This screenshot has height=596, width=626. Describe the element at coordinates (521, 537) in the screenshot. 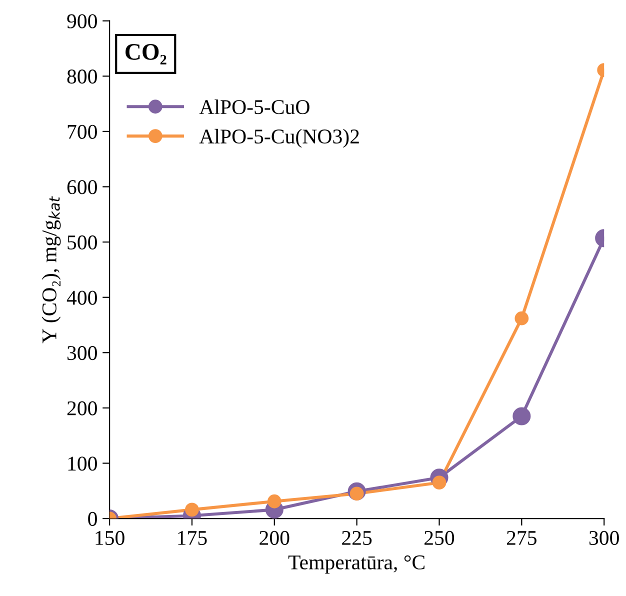

I see `x-tick-label: 275` at that location.